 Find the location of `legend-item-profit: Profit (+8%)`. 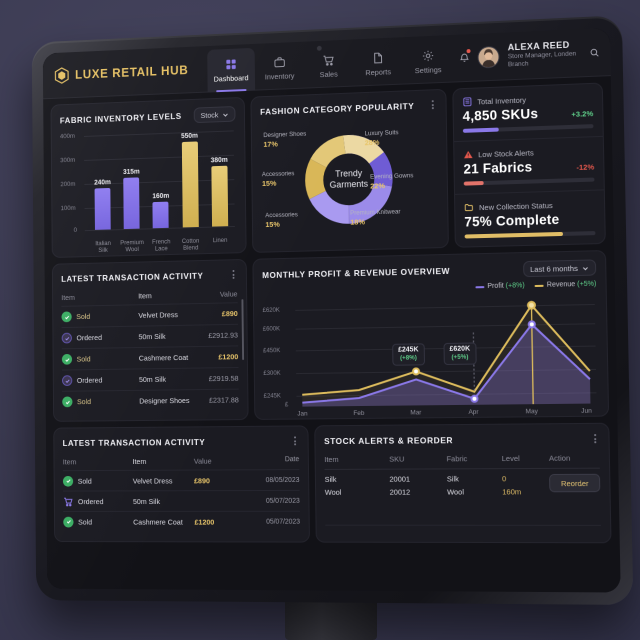

legend-item-profit: Profit (+8%) is located at coordinates (500, 286).